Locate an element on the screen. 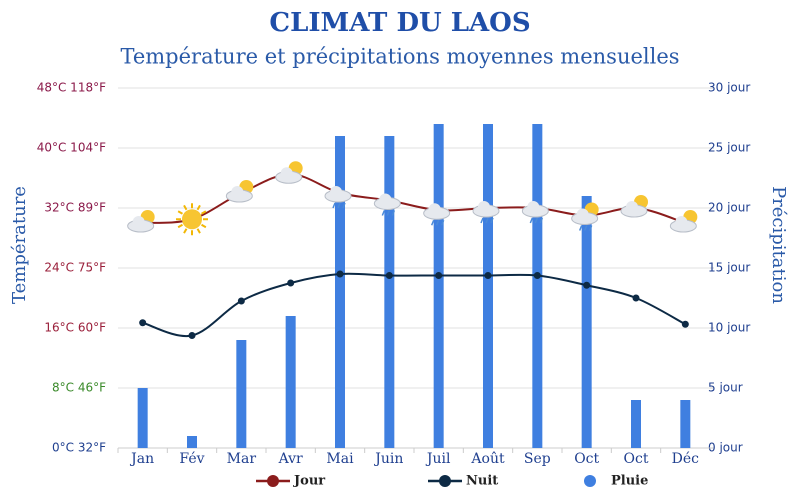 Image resolution: width=800 pixels, height=500 pixels. legend-label: Nuit is located at coordinates (482, 481).